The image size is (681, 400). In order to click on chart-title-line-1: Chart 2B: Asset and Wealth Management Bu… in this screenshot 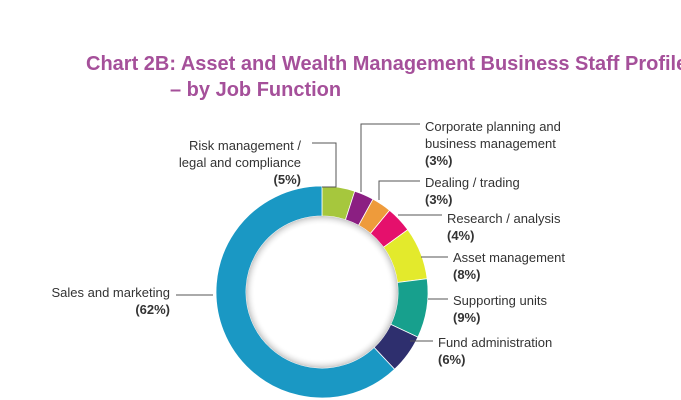, I will do `click(383, 64)`.